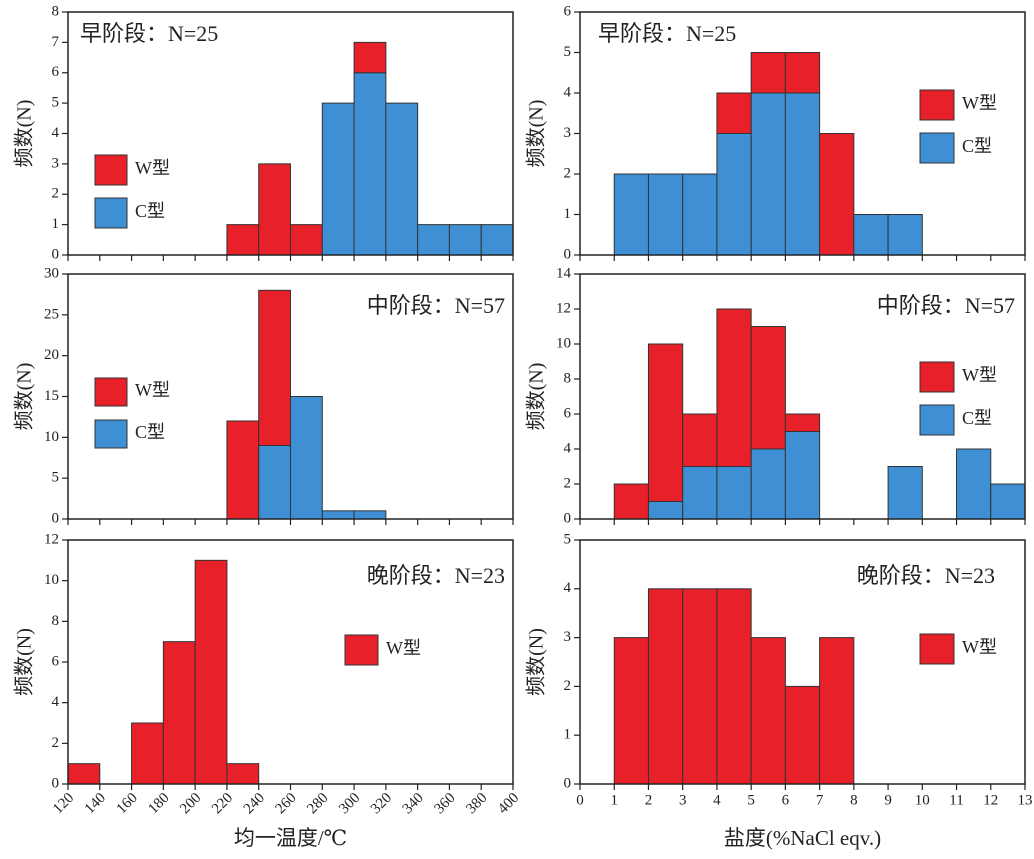  Describe the element at coordinates (286, 803) in the screenshot. I see `x-tick-label: 260` at that location.